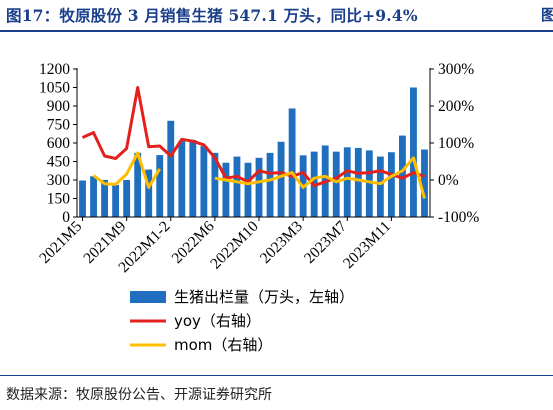 The image size is (553, 410). What do you see at coordinates (66, 217) in the screenshot?
I see `left-tick-label: 0` at bounding box center [66, 217].